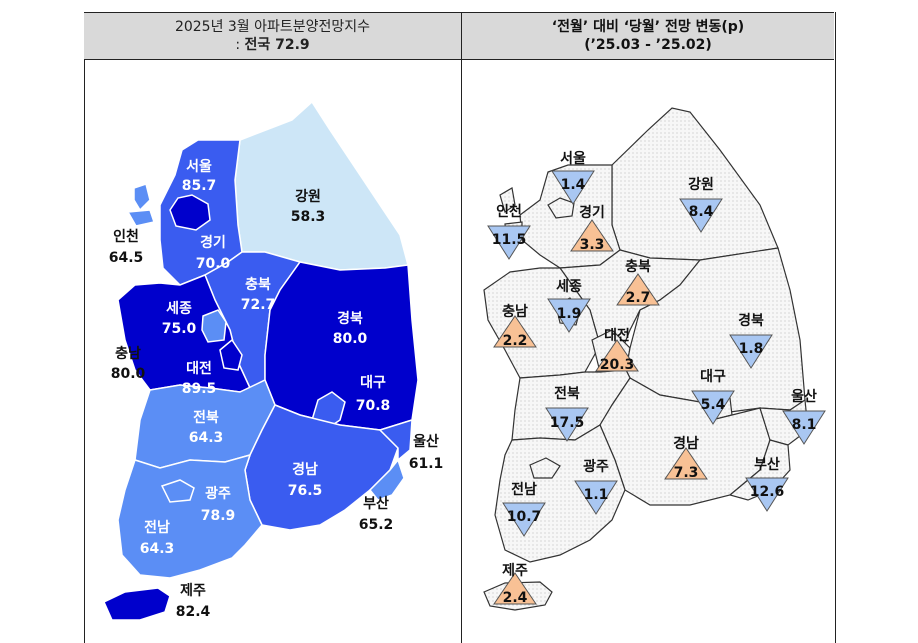 The image size is (918, 643). Describe the element at coordinates (648, 27) in the screenshot. I see `header-right-title: ‘전월’ 대비 ‘당월’ 전망 변동(p)` at that location.